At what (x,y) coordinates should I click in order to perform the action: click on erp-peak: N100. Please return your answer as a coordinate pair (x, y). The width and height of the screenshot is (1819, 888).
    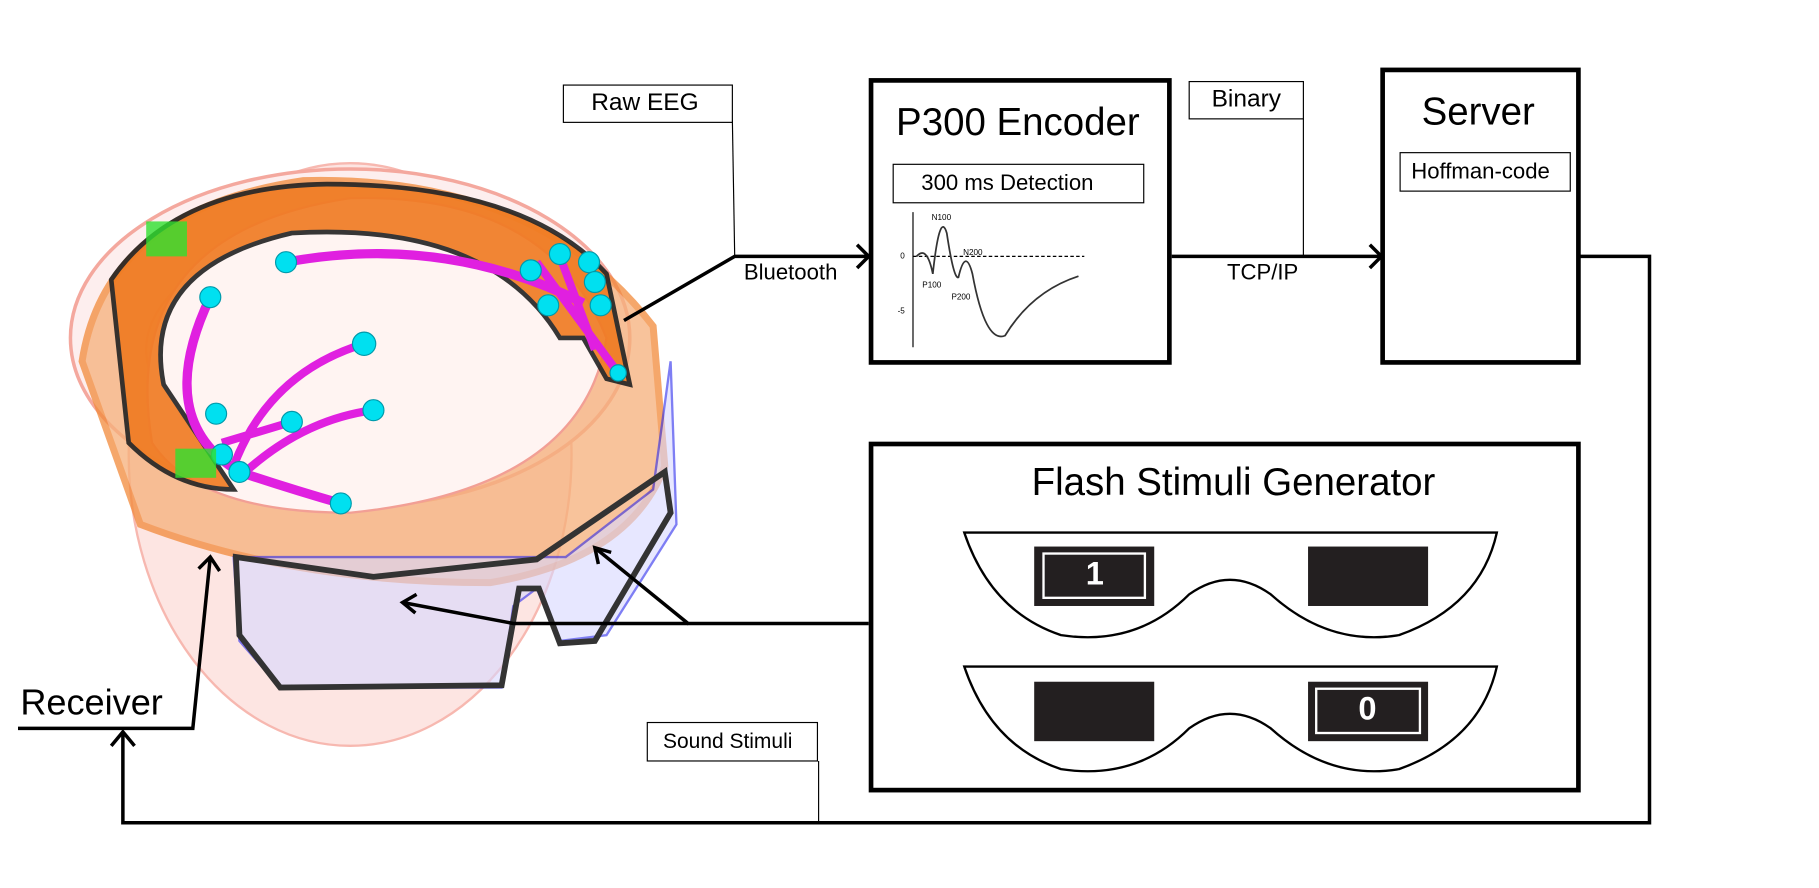
    Looking at the image, I should click on (942, 217).